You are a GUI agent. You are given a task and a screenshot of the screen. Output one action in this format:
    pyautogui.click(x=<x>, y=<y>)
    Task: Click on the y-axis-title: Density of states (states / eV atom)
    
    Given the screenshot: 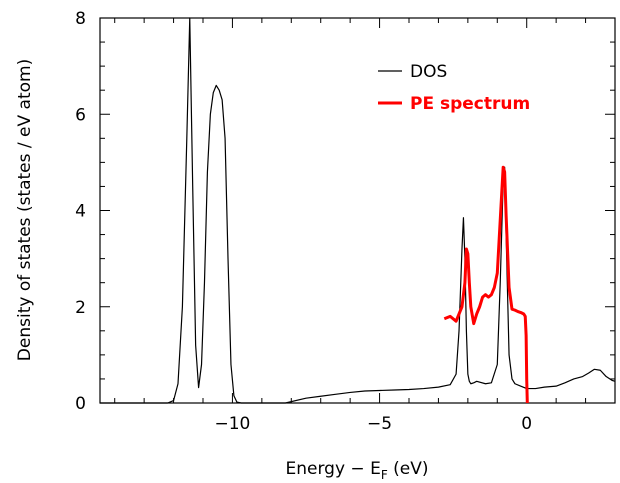 What is the action you would take?
    pyautogui.click(x=25, y=210)
    